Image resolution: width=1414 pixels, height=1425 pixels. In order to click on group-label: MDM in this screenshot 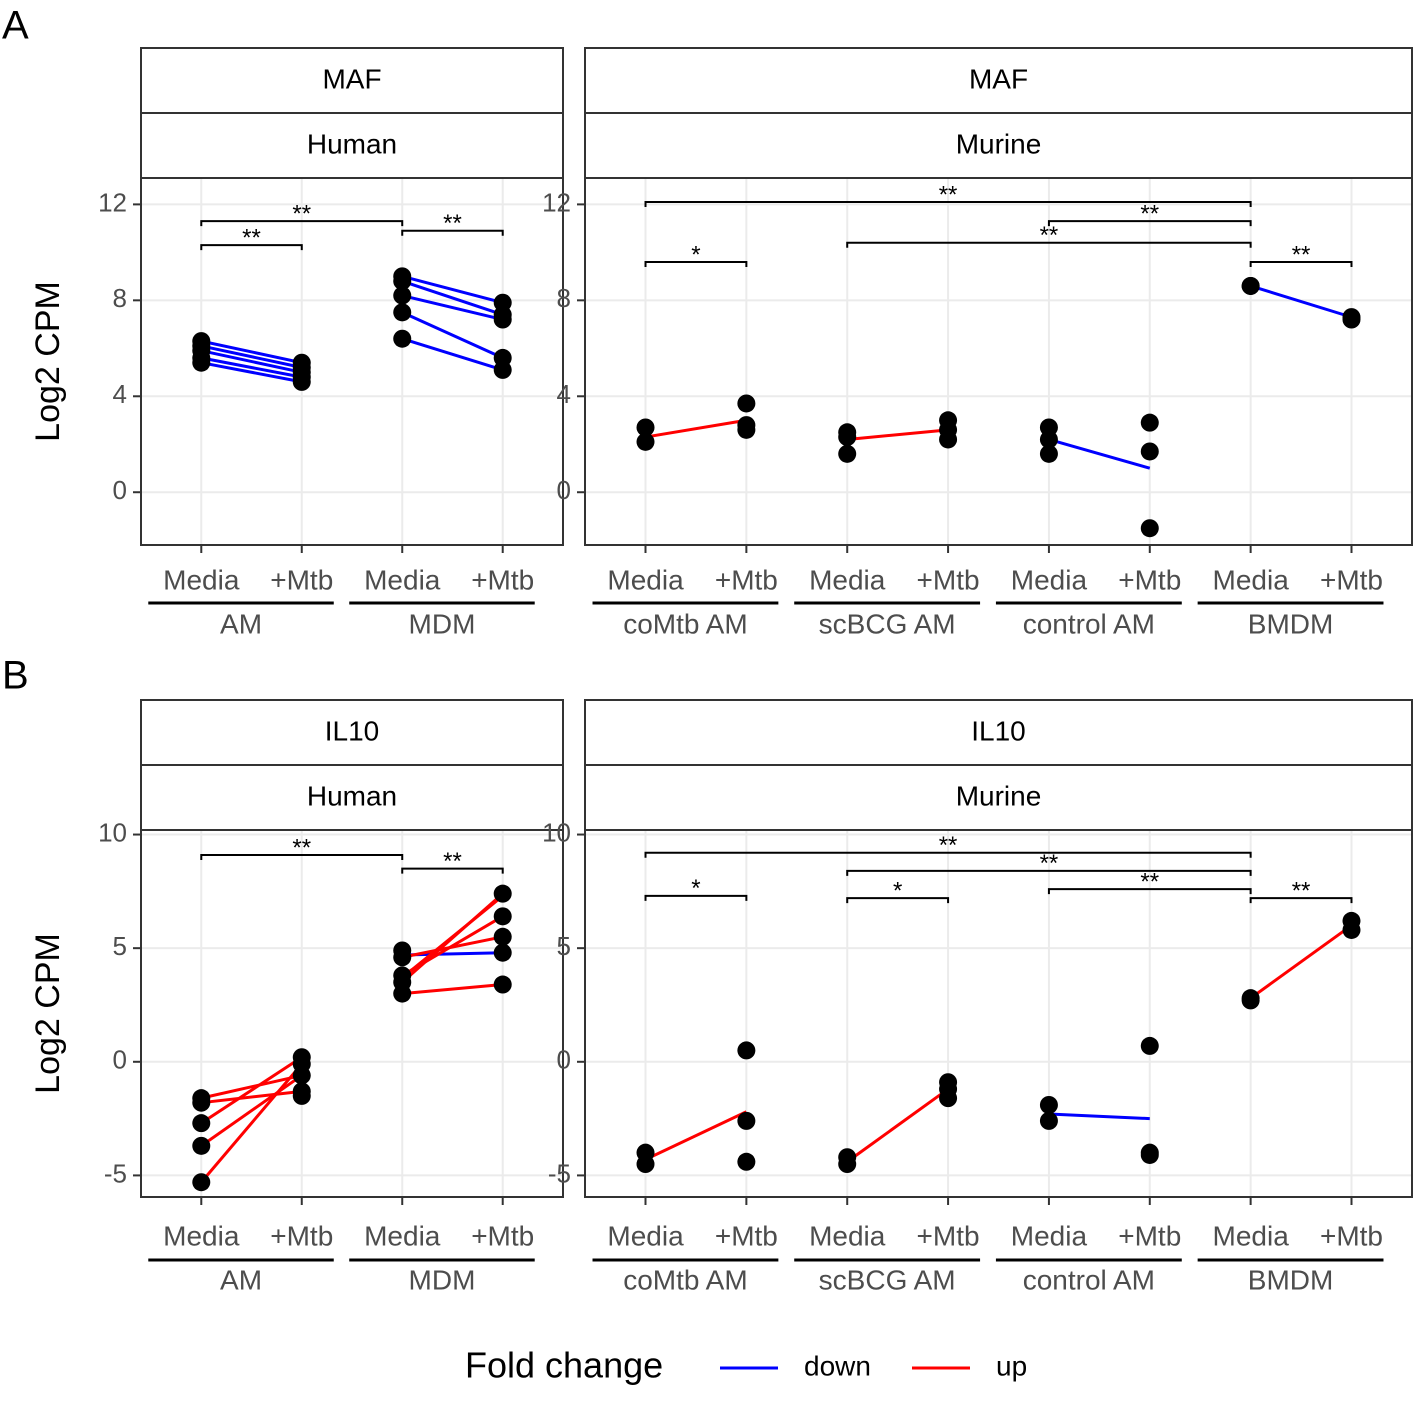, I will do `click(442, 1279)`.